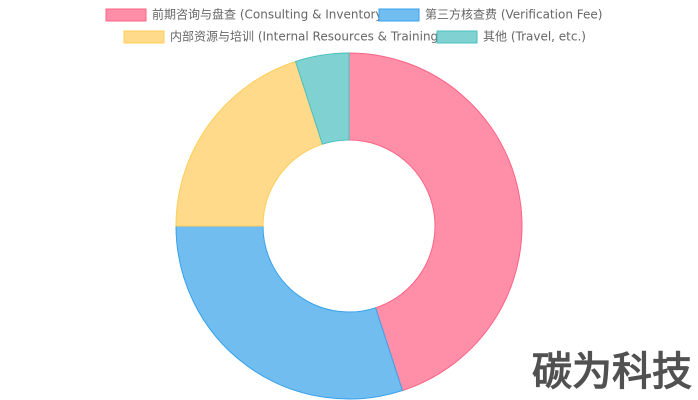  What do you see at coordinates (269, 14) in the screenshot?
I see `legend-label: 前期咨询与盘查 (Consulting & Inventory)` at bounding box center [269, 14].